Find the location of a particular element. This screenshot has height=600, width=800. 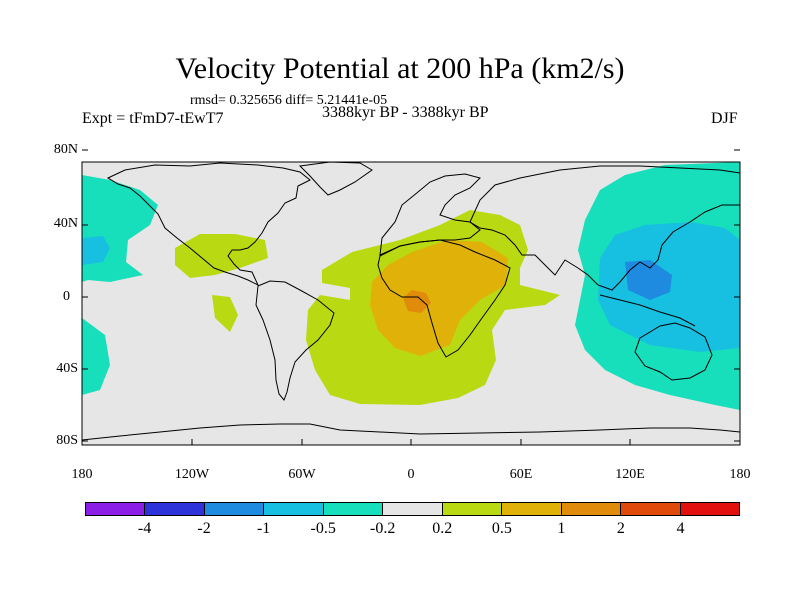

lon-label-60w: 60W is located at coordinates (302, 474).